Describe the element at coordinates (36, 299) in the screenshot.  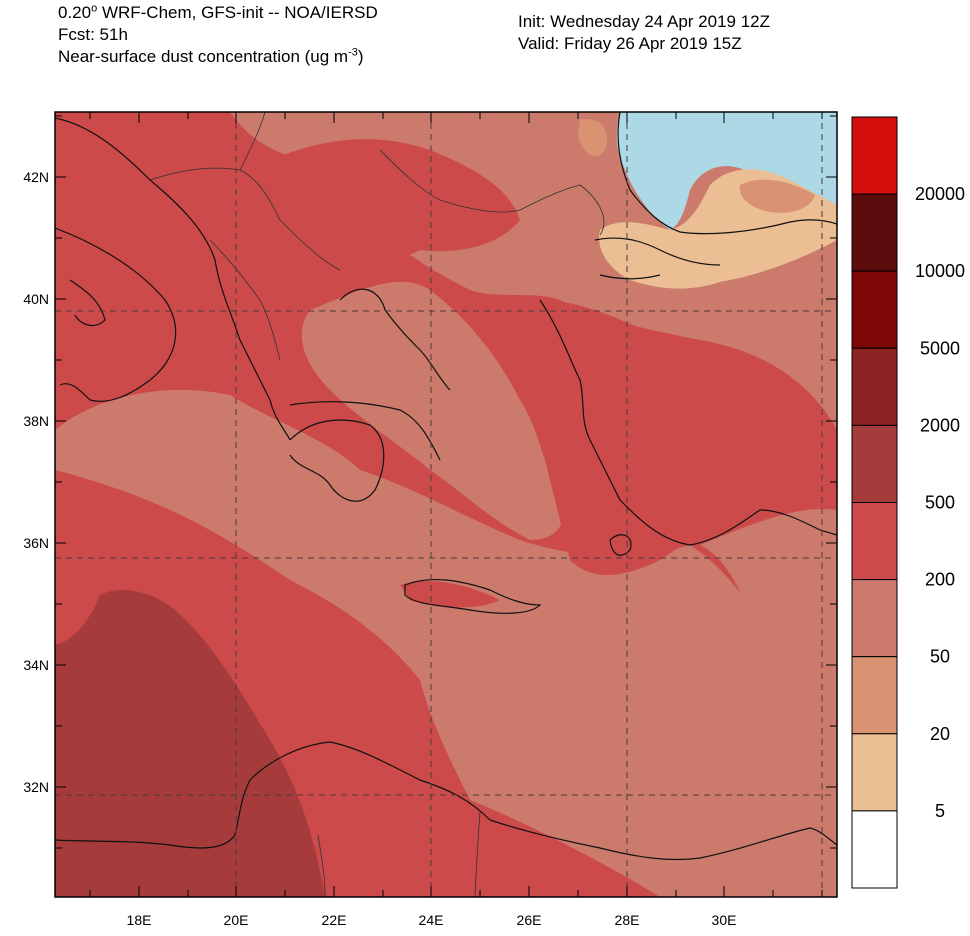
I see `lat-label-40n: 40N` at that location.